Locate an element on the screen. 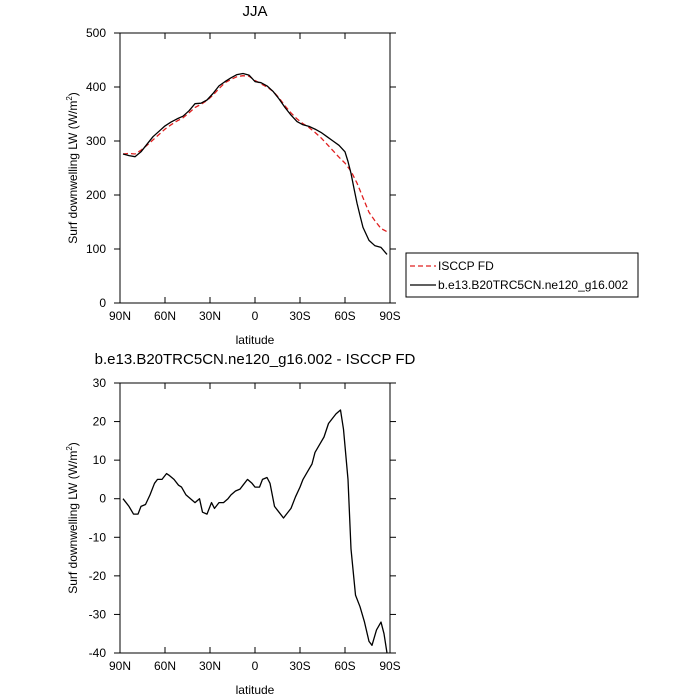  bottom-x-tick-label-1: 60N is located at coordinates (165, 666).